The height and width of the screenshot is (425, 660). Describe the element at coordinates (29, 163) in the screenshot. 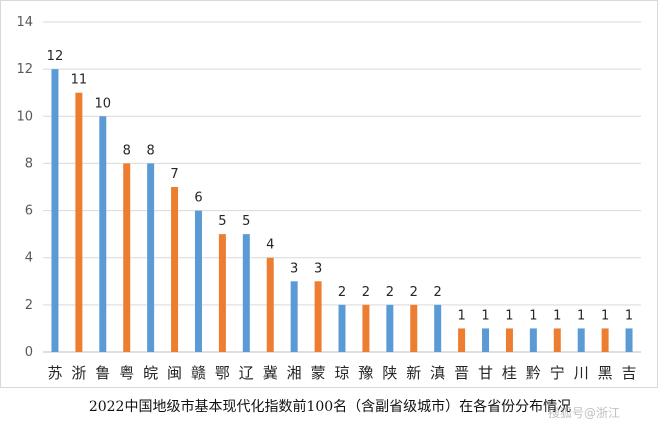

I see `y-tick-label: 8` at that location.